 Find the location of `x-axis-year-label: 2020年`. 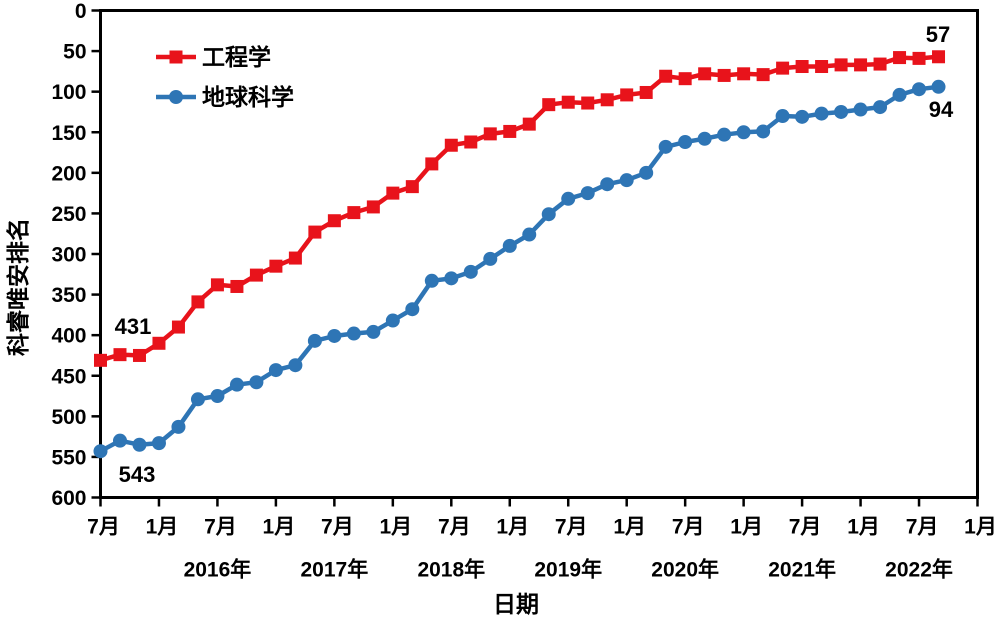

x-axis-year-label: 2020年 is located at coordinates (685, 570).